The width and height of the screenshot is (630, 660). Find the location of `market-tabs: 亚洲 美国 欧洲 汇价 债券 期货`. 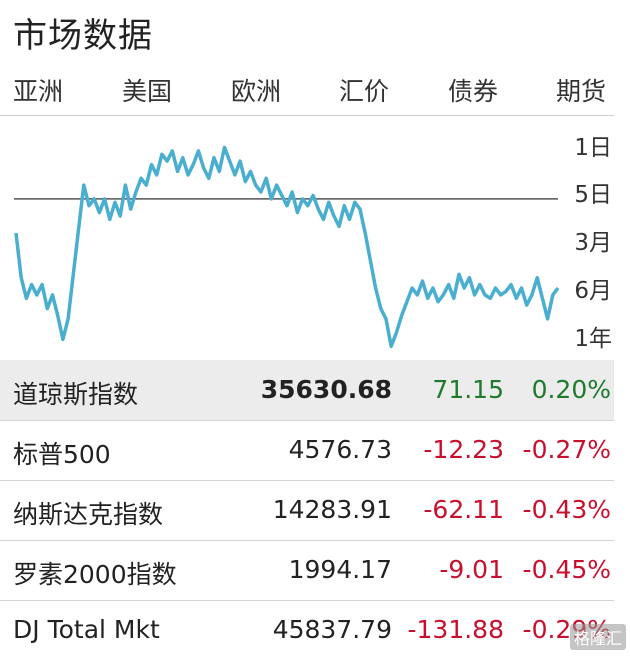

market-tabs: 亚洲 美国 欧洲 汇价 债券 期货 is located at coordinates (315, 92).